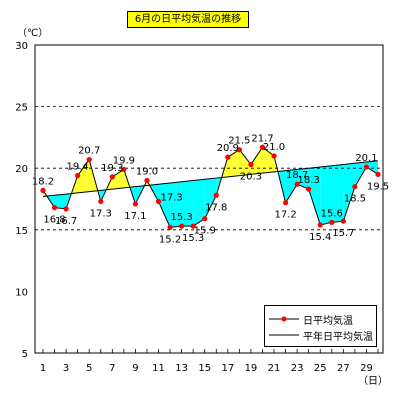  What do you see at coordinates (328, 321) in the screenshot?
I see `legend-daily-label: 日平均気温` at bounding box center [328, 321].